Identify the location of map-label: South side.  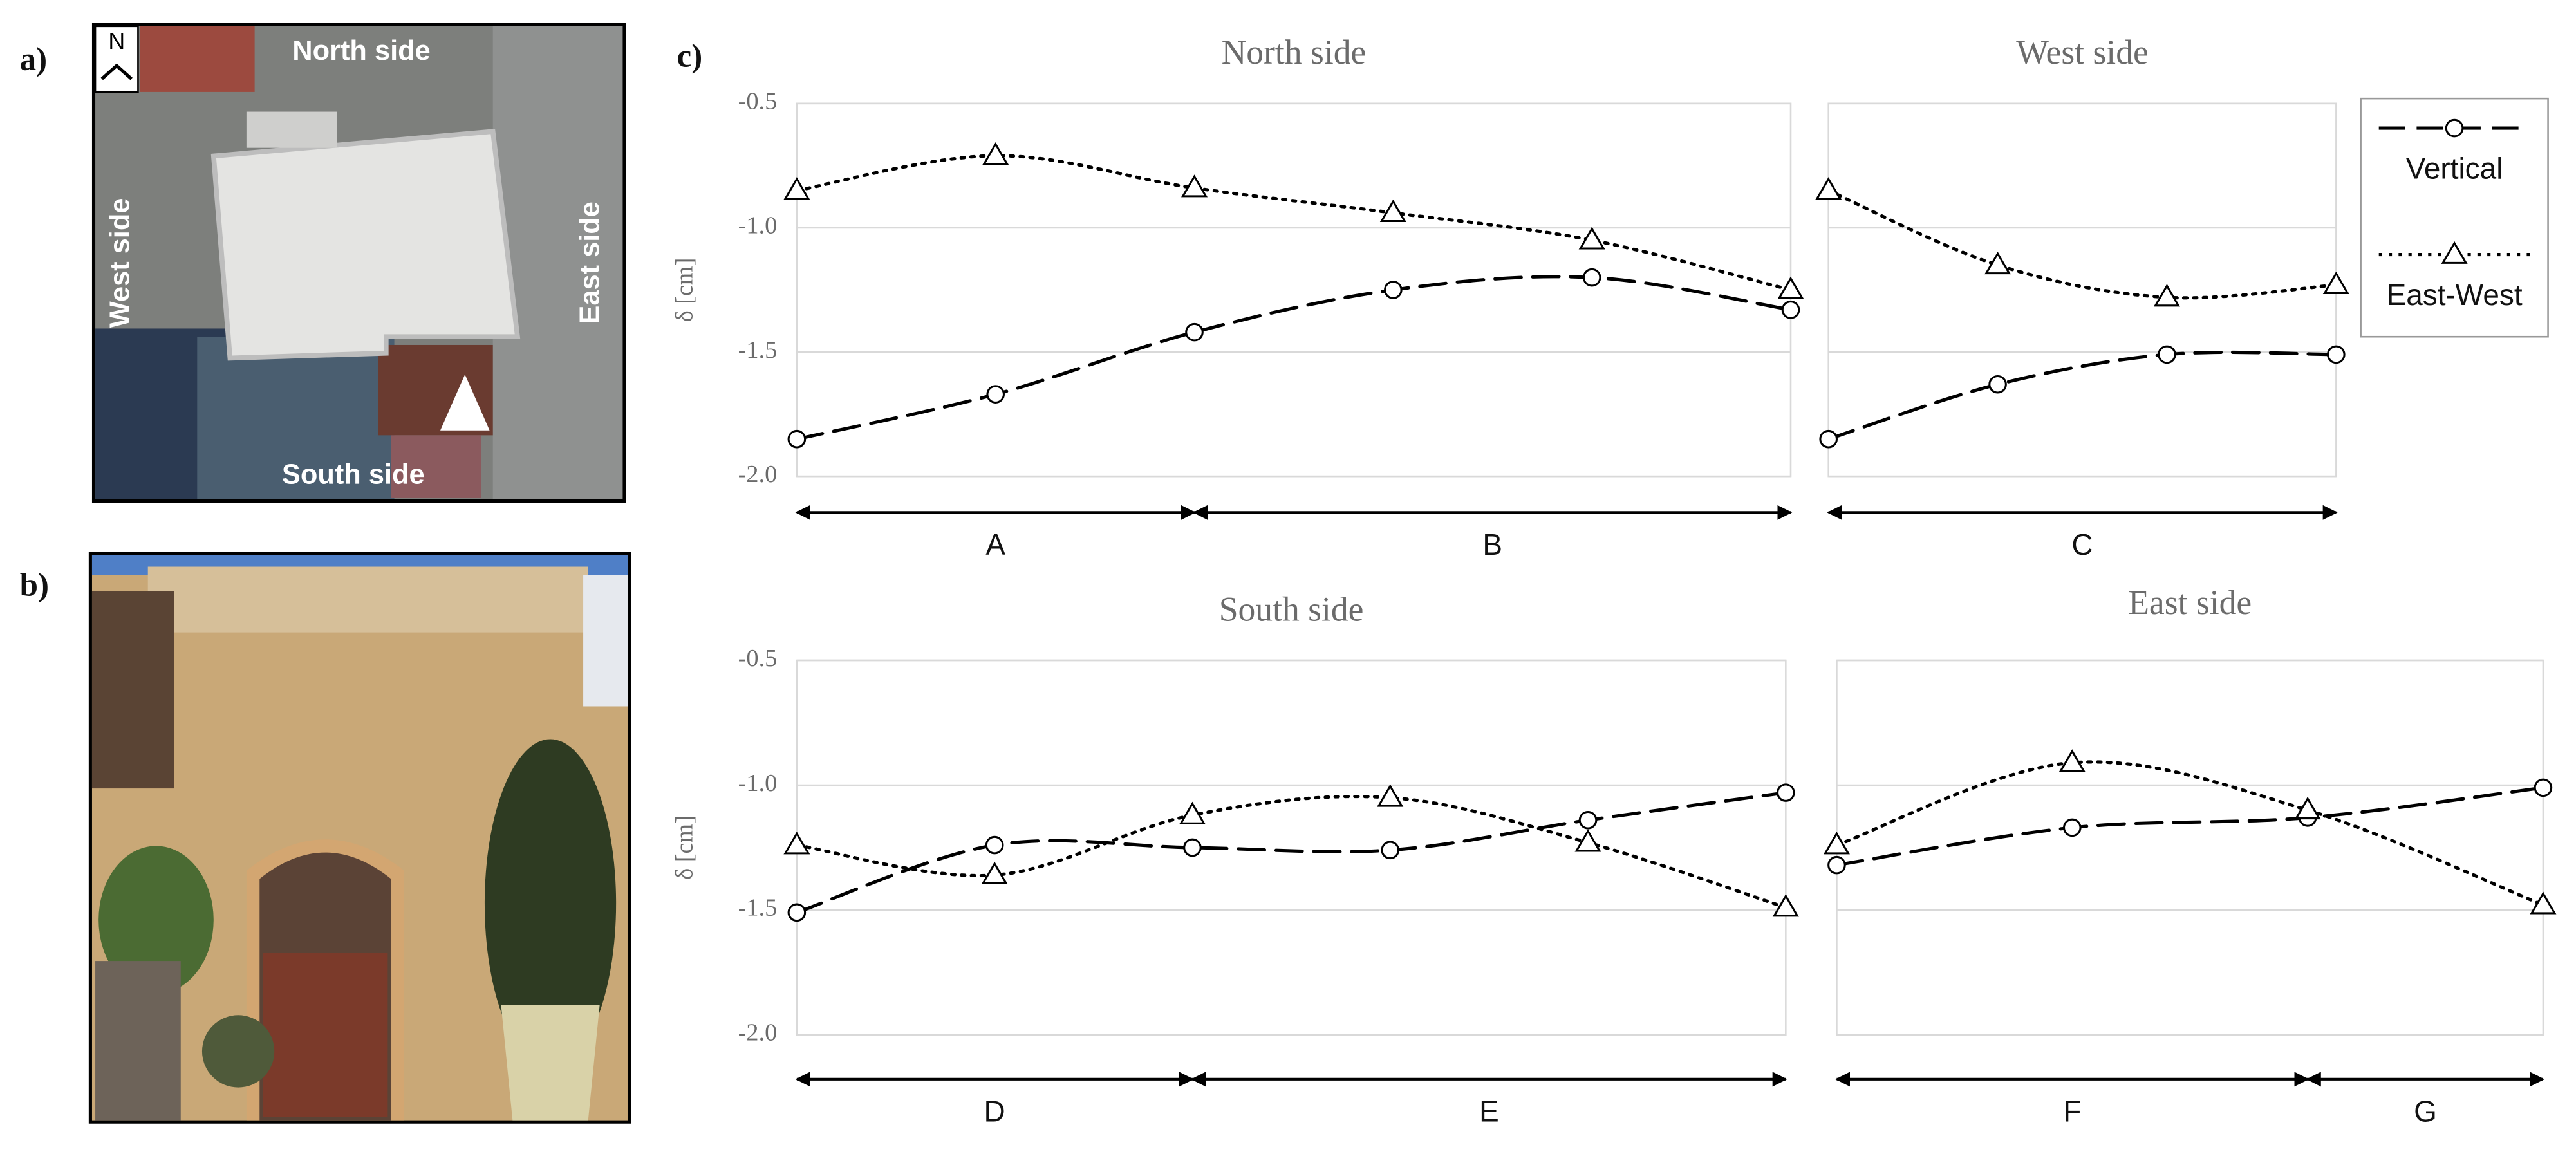
(353, 475).